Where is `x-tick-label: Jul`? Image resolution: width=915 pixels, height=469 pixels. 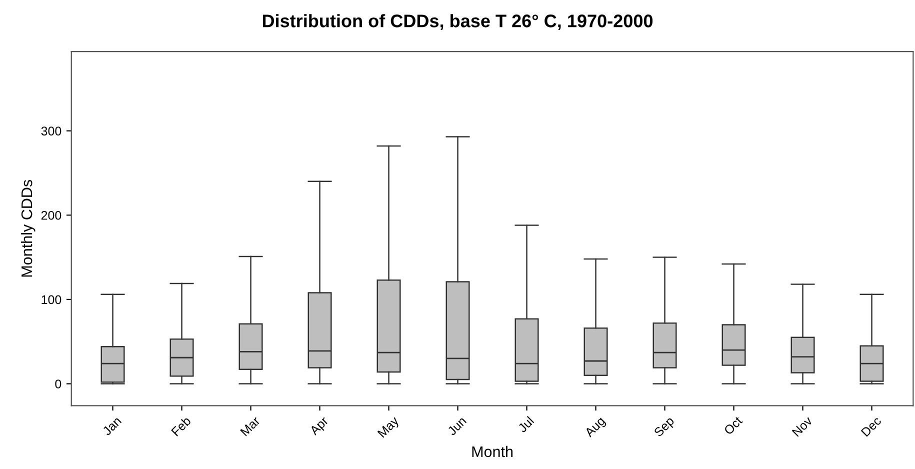
x-tick-label: Jul is located at coordinates (525, 425).